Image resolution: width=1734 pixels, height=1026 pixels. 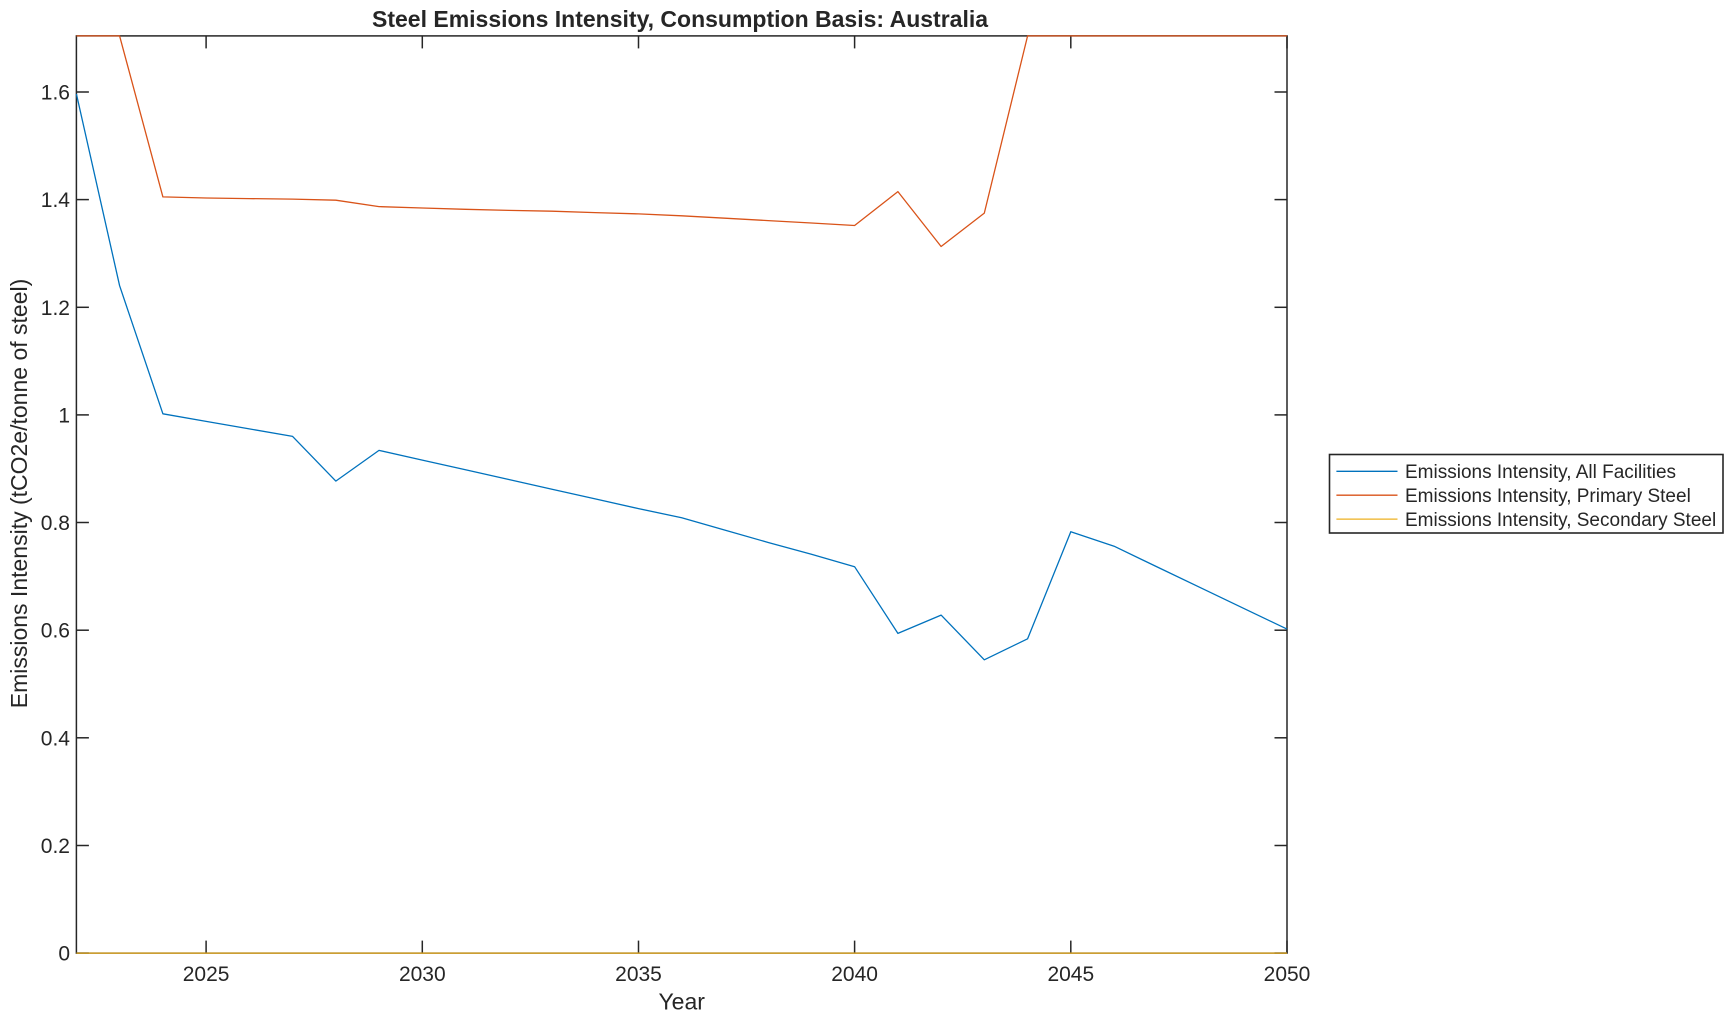 I want to click on svg-text: 2040, so click(x=854, y=974).